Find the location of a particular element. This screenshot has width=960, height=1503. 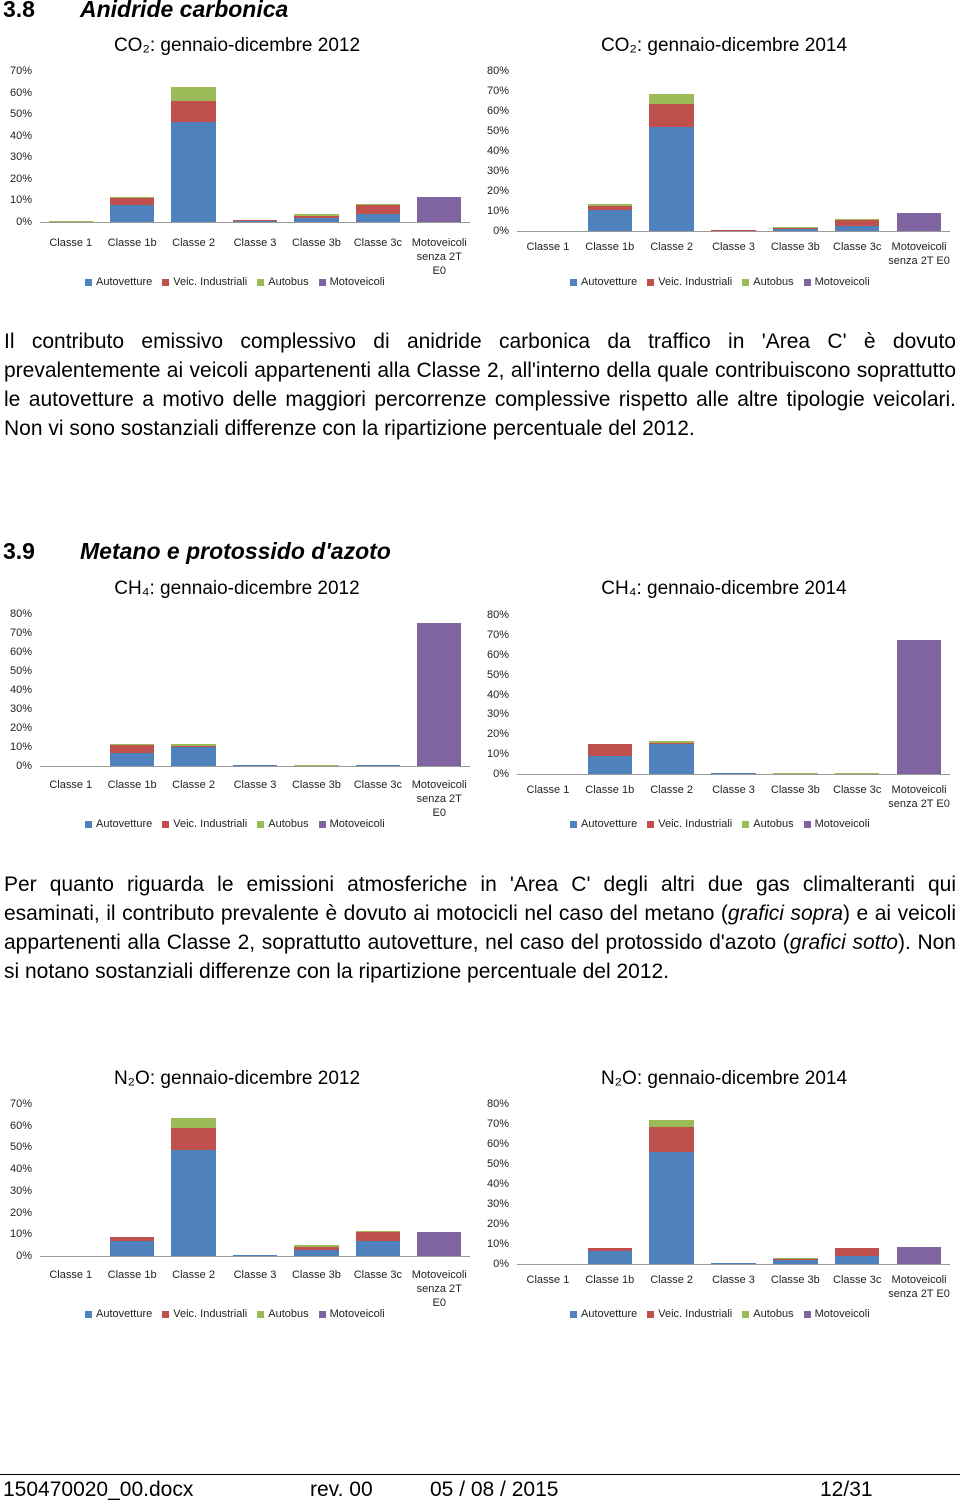

legend-item: Veic. Industriali is located at coordinates (204, 1314).